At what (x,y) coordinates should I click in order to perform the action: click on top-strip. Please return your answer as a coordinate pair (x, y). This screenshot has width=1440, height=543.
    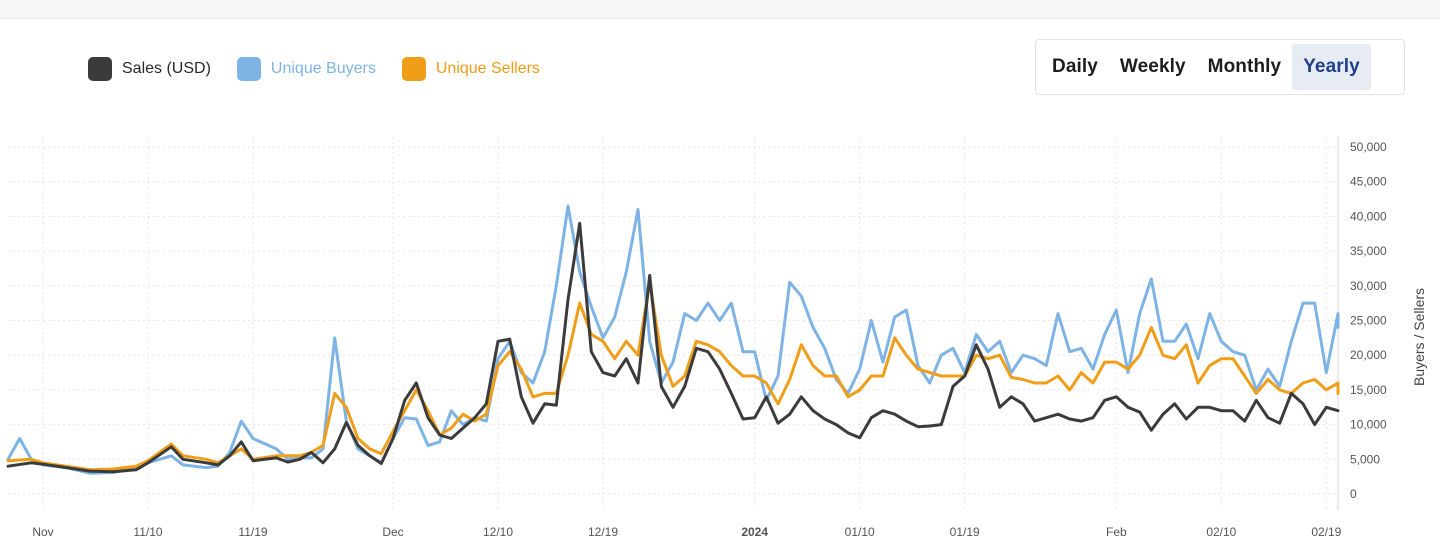
    Looking at the image, I should click on (720, 9).